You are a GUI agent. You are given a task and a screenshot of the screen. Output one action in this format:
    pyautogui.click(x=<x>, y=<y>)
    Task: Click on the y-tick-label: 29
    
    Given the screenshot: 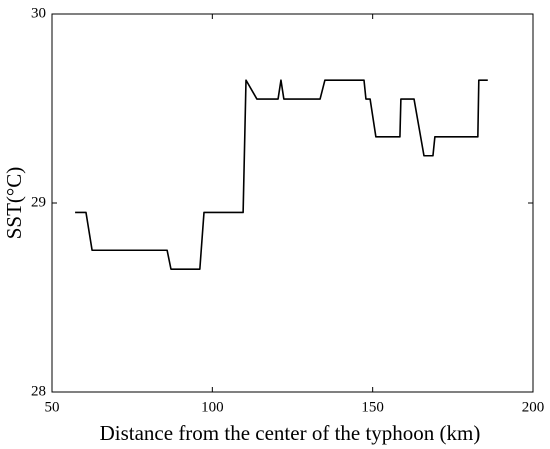 What is the action you would take?
    pyautogui.click(x=38, y=202)
    